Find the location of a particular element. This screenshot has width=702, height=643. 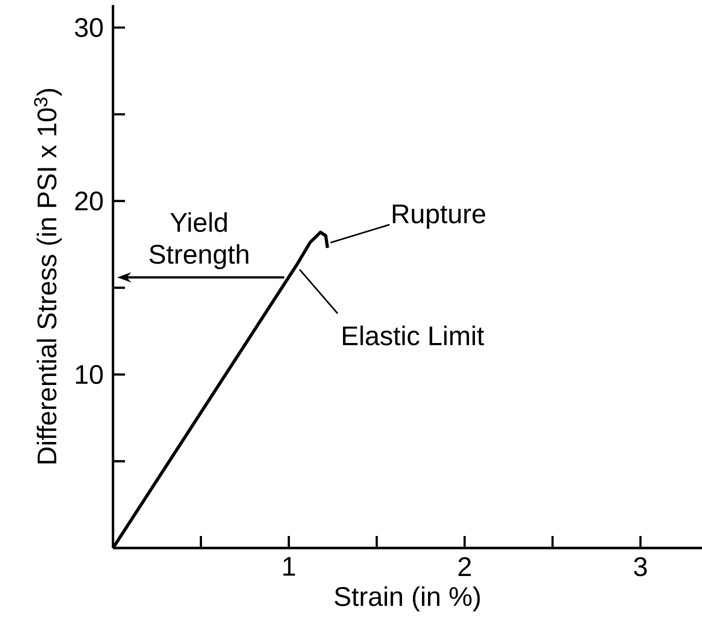

y-tick-label: 30 is located at coordinates (88, 28).